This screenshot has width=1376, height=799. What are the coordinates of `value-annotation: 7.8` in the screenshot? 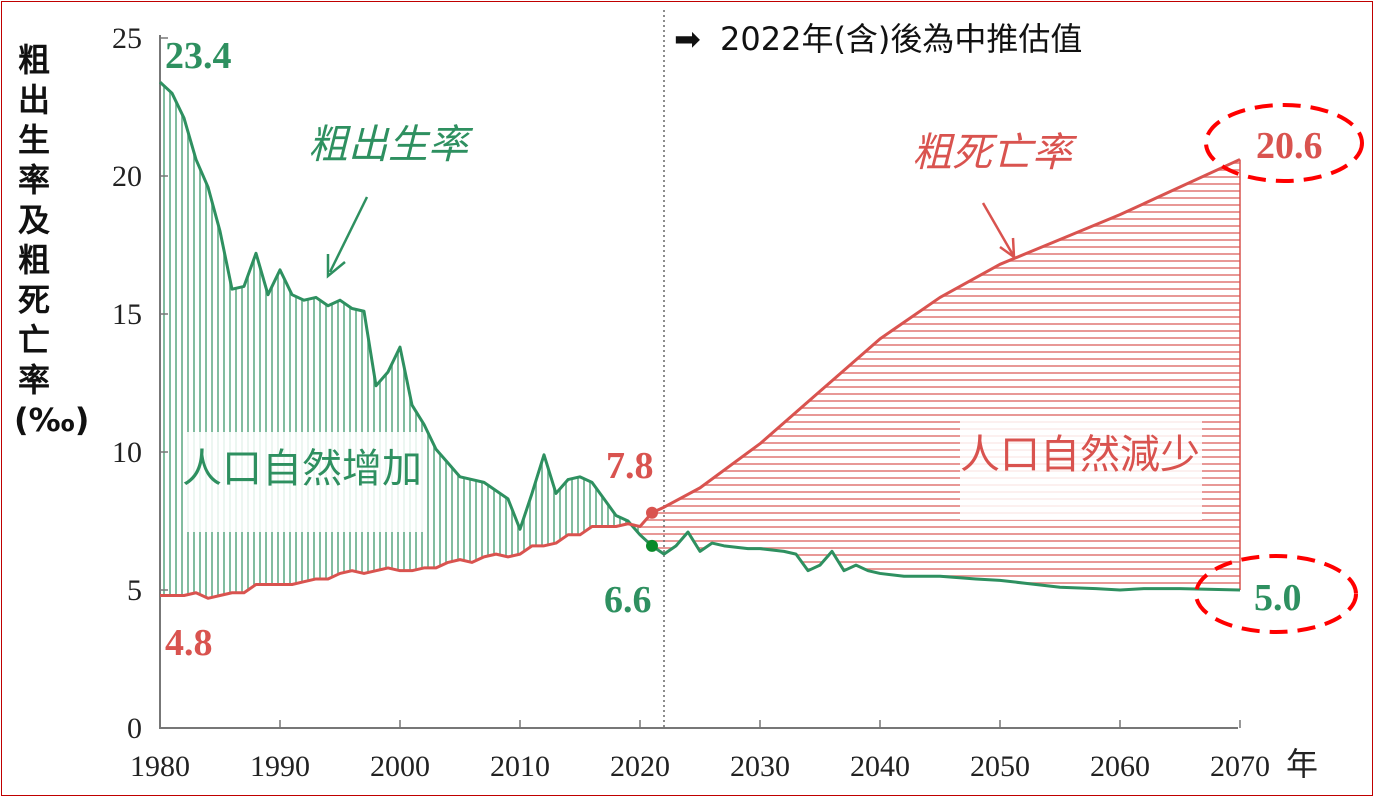 It's located at (630, 466).